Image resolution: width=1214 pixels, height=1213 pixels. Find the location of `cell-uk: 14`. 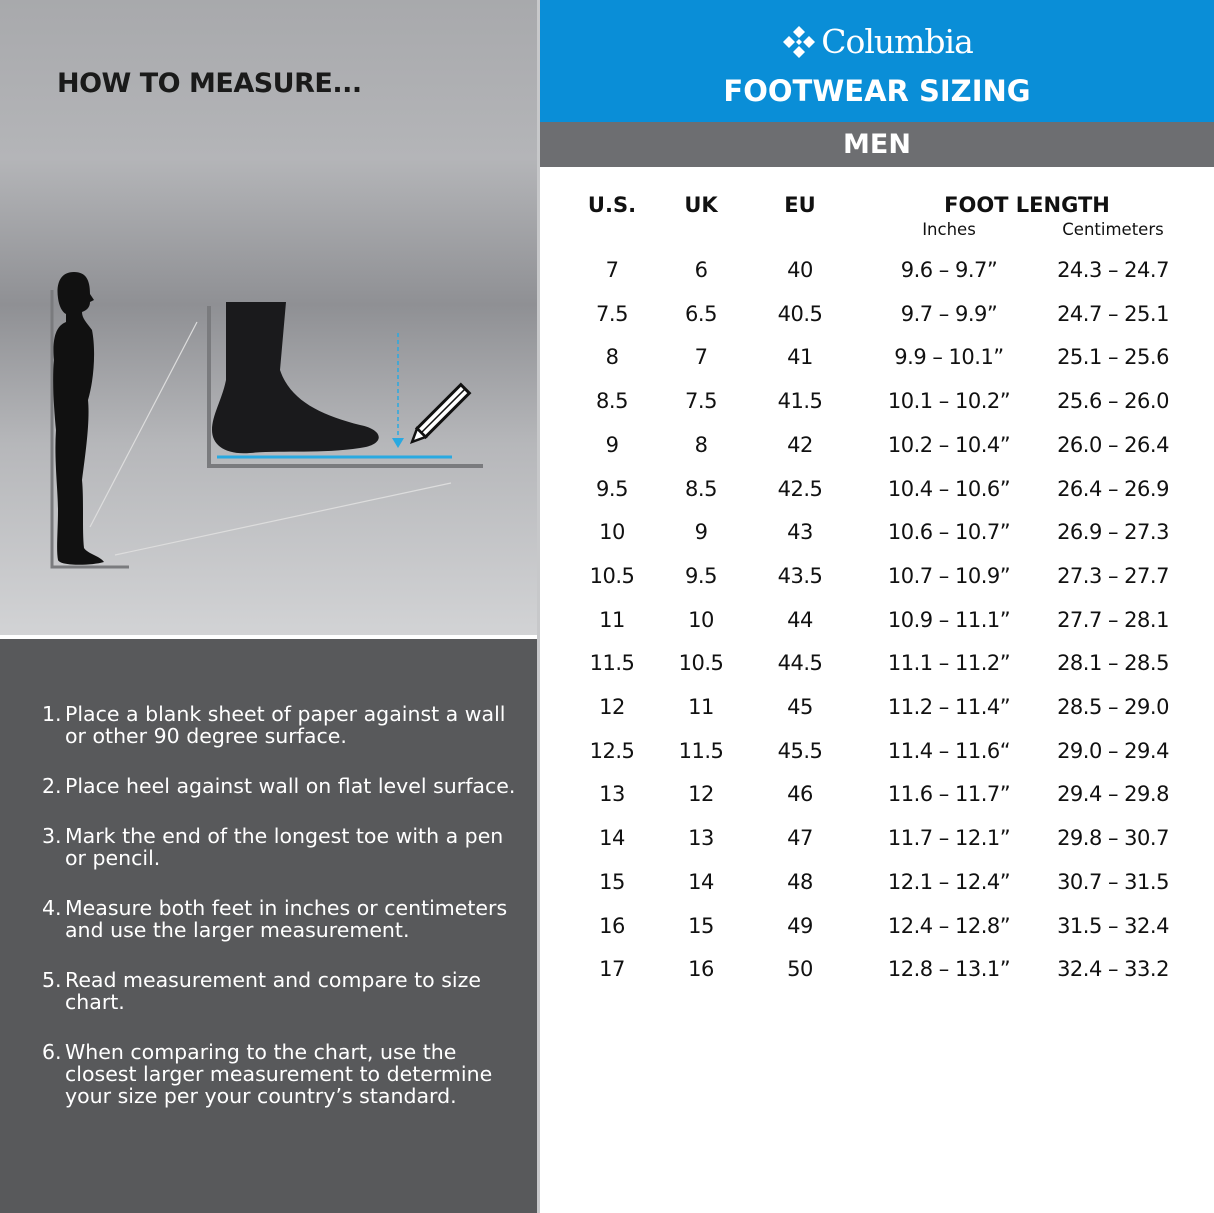

cell-uk: 14 is located at coordinates (701, 881).